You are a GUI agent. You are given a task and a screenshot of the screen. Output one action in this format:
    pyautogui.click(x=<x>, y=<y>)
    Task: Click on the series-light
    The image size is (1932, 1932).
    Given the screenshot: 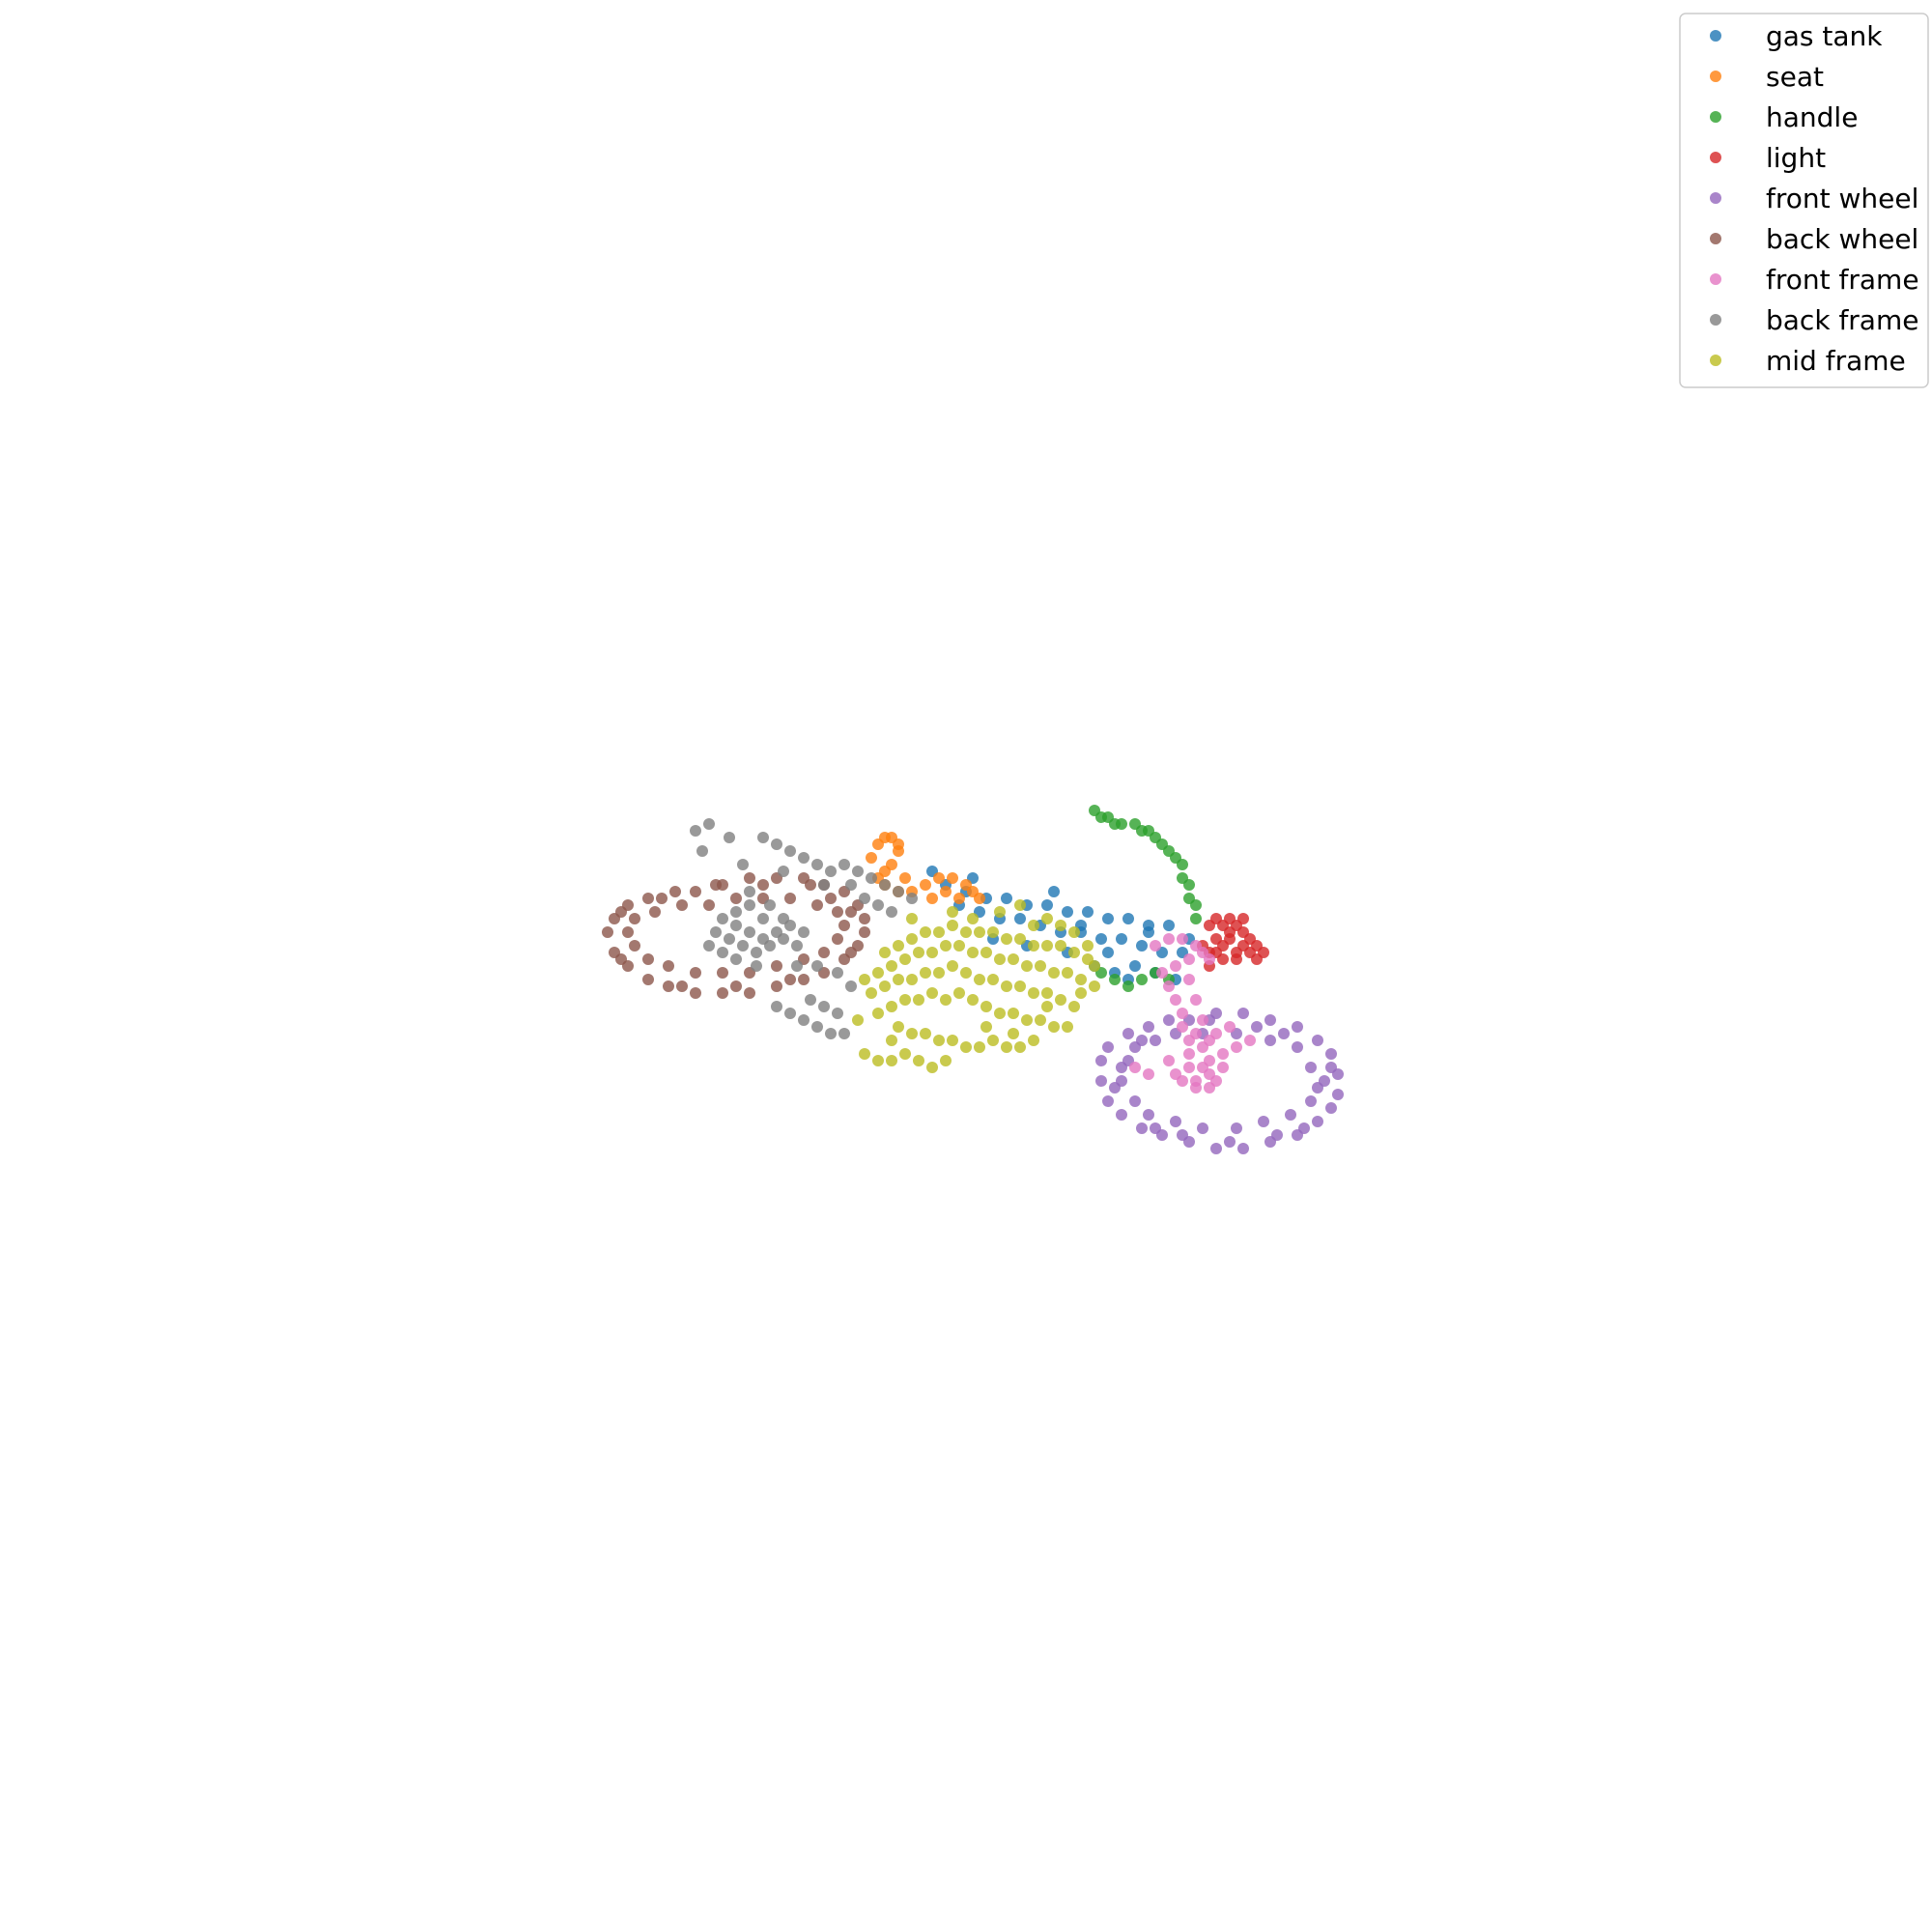 What is the action you would take?
    pyautogui.click(x=1233, y=942)
    